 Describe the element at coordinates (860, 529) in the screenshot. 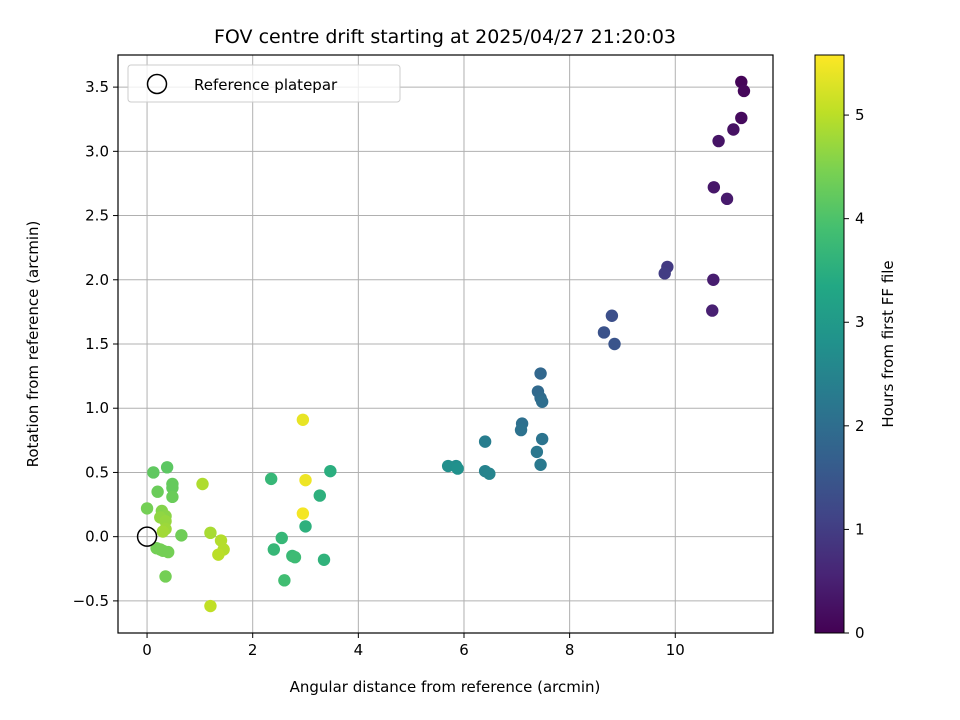

I see `colorbar-tick-label: 1` at that location.